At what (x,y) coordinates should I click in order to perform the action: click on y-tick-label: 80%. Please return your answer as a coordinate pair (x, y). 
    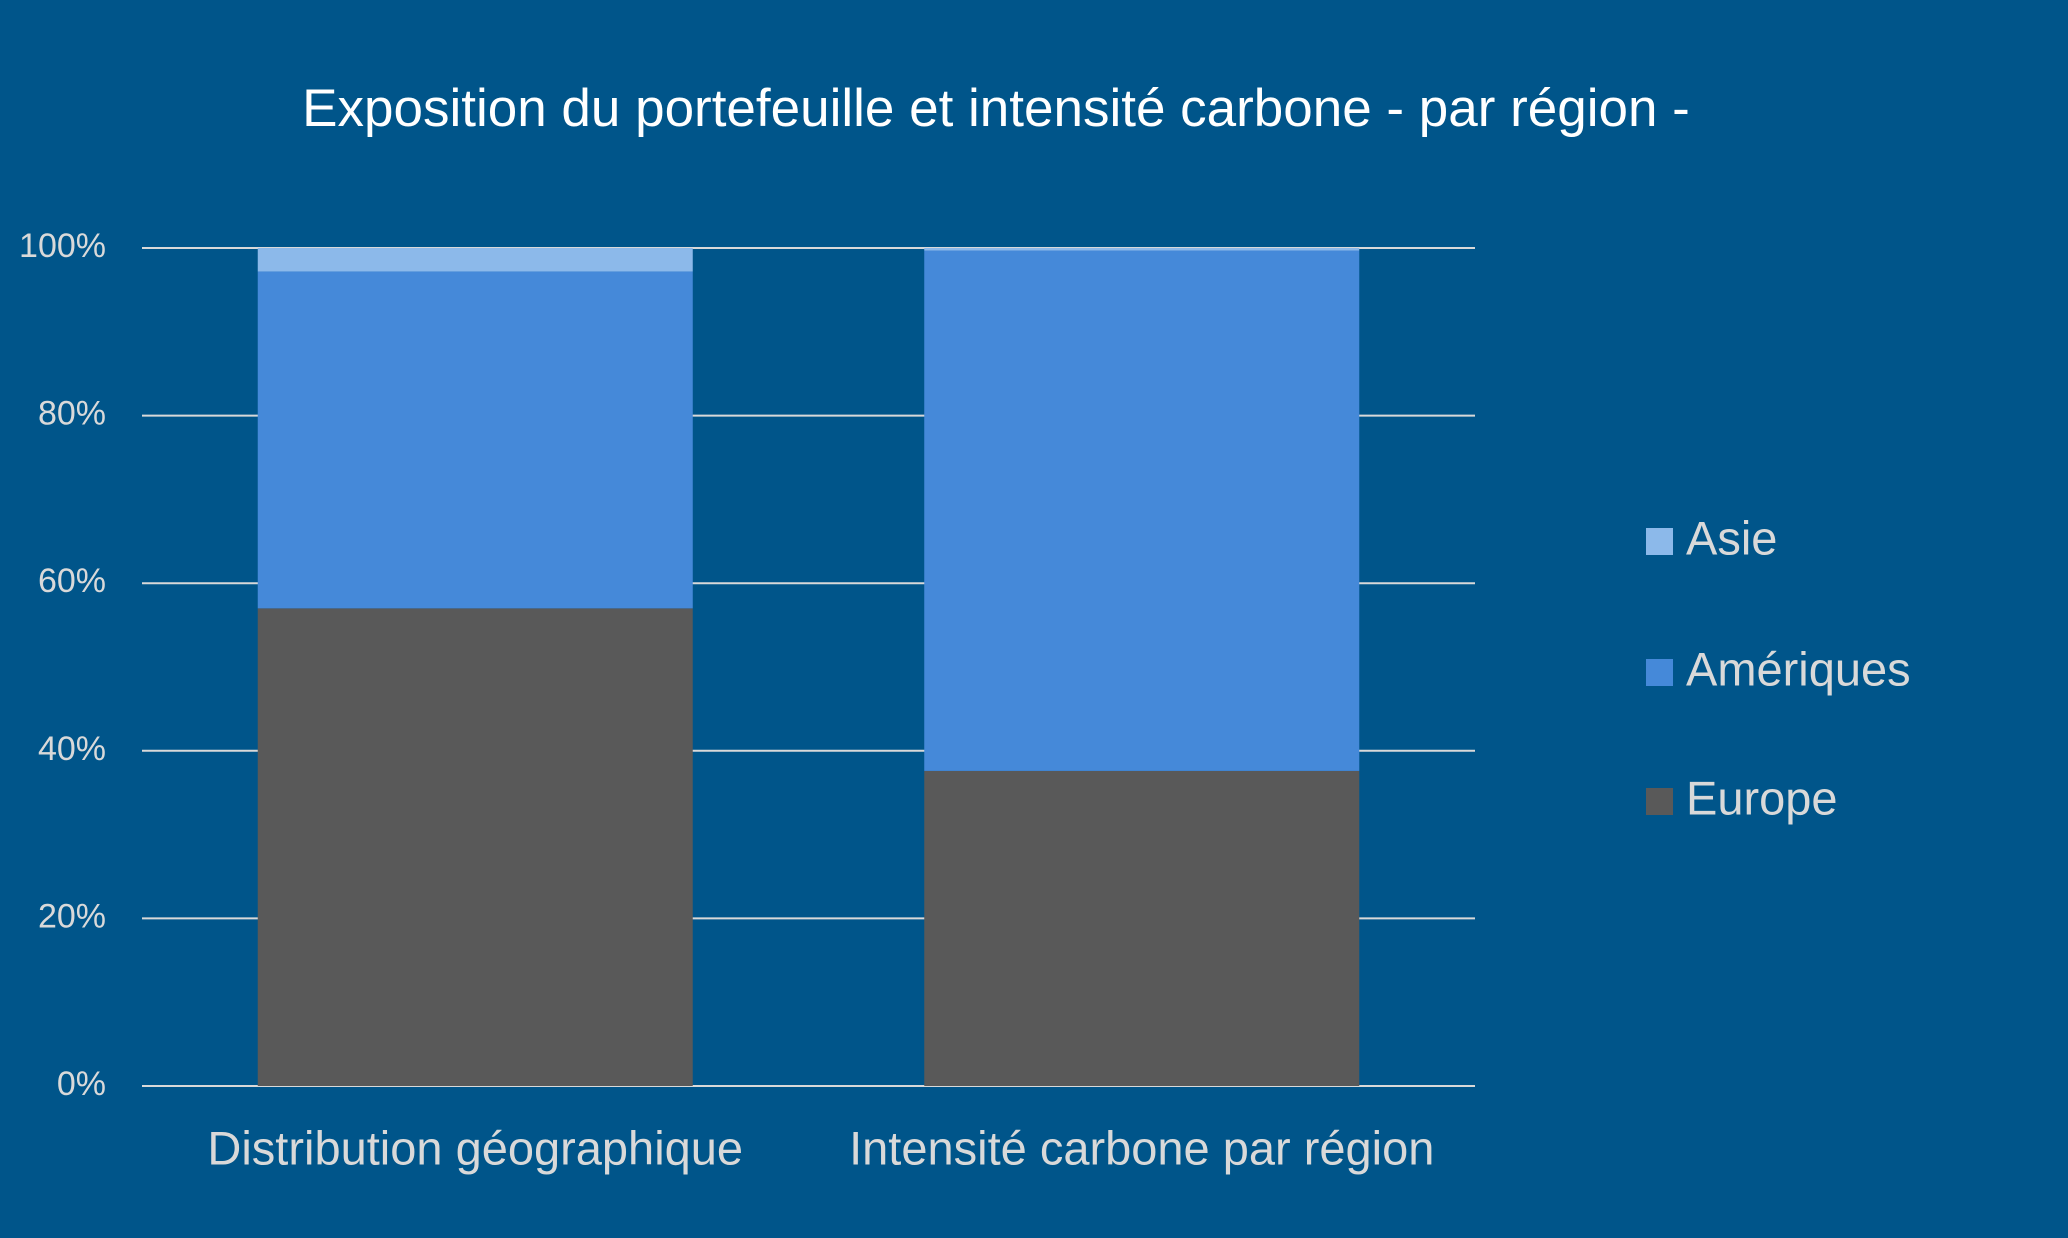
    Looking at the image, I should click on (72, 414).